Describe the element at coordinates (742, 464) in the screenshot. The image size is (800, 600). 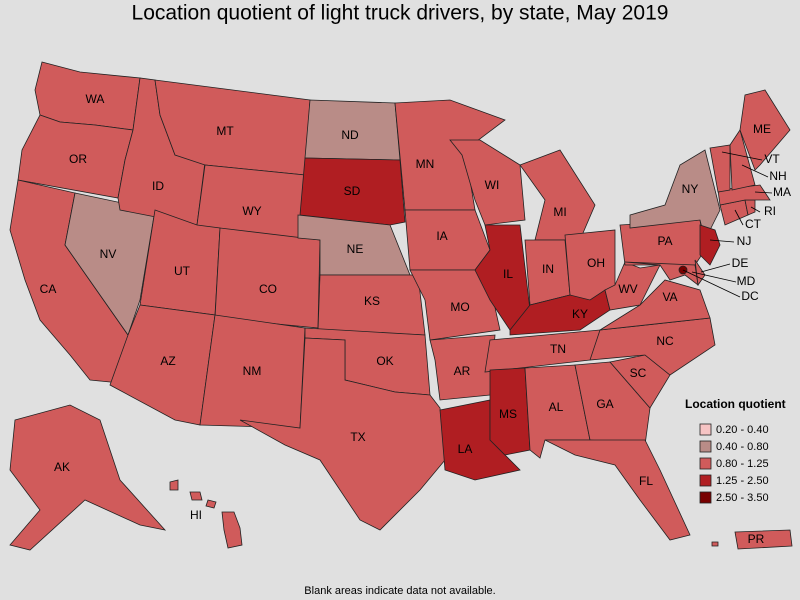
I see `legend-label: 0.80 - 1.25` at that location.